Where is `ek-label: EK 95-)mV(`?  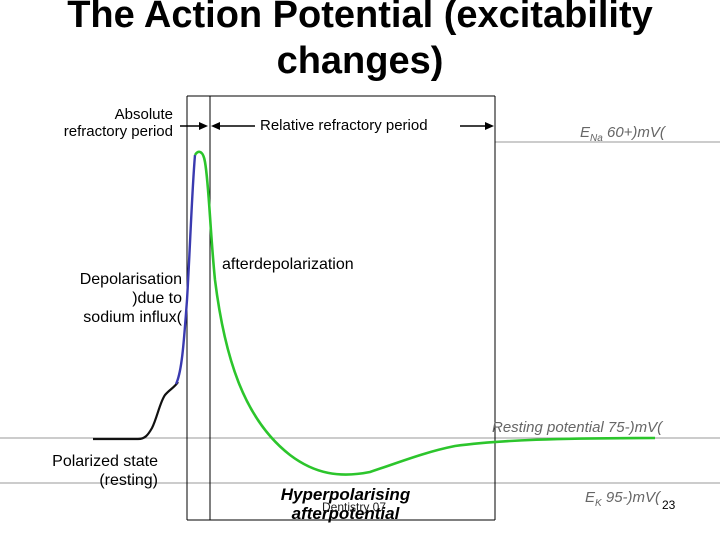
ek-label: EK 95-)mV( is located at coordinates (623, 499).